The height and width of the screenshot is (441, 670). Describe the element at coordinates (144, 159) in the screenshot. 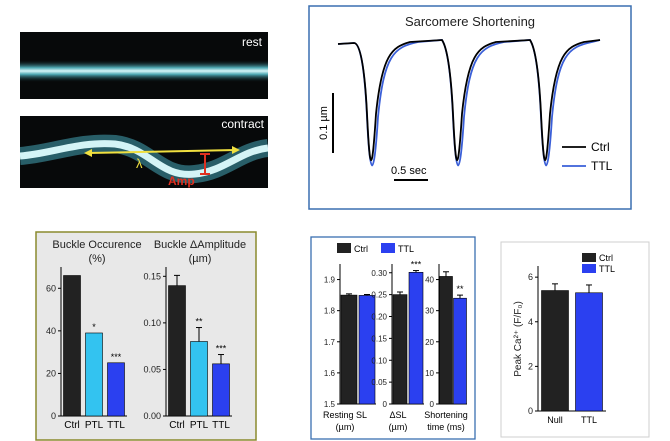

I see `contract-fiber` at that location.